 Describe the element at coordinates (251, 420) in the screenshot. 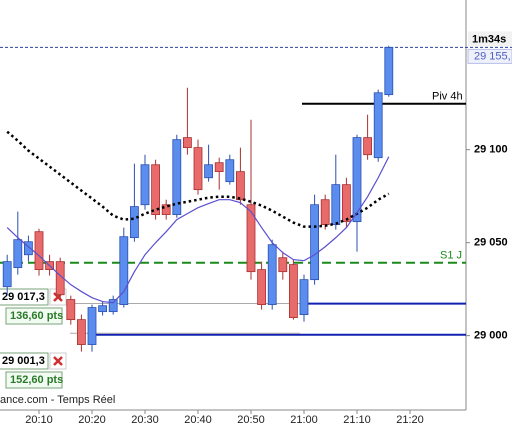

I see `x-tick-label: 20:50` at that location.